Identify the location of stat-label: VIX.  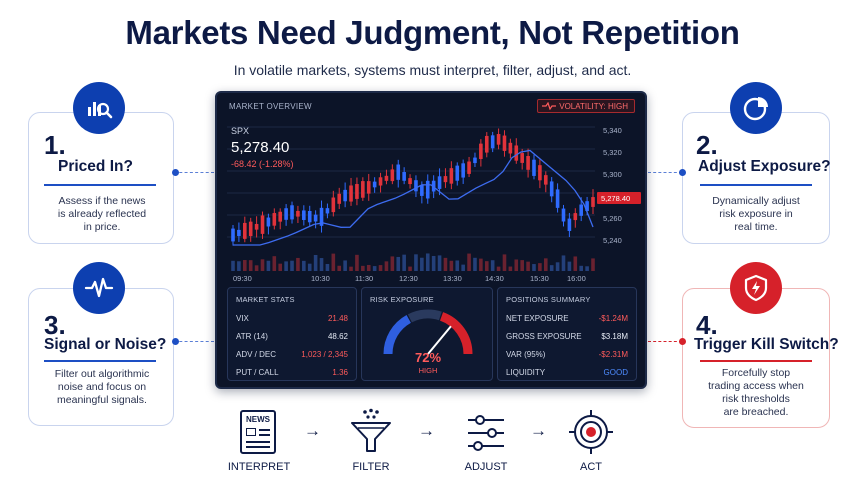
(242, 318).